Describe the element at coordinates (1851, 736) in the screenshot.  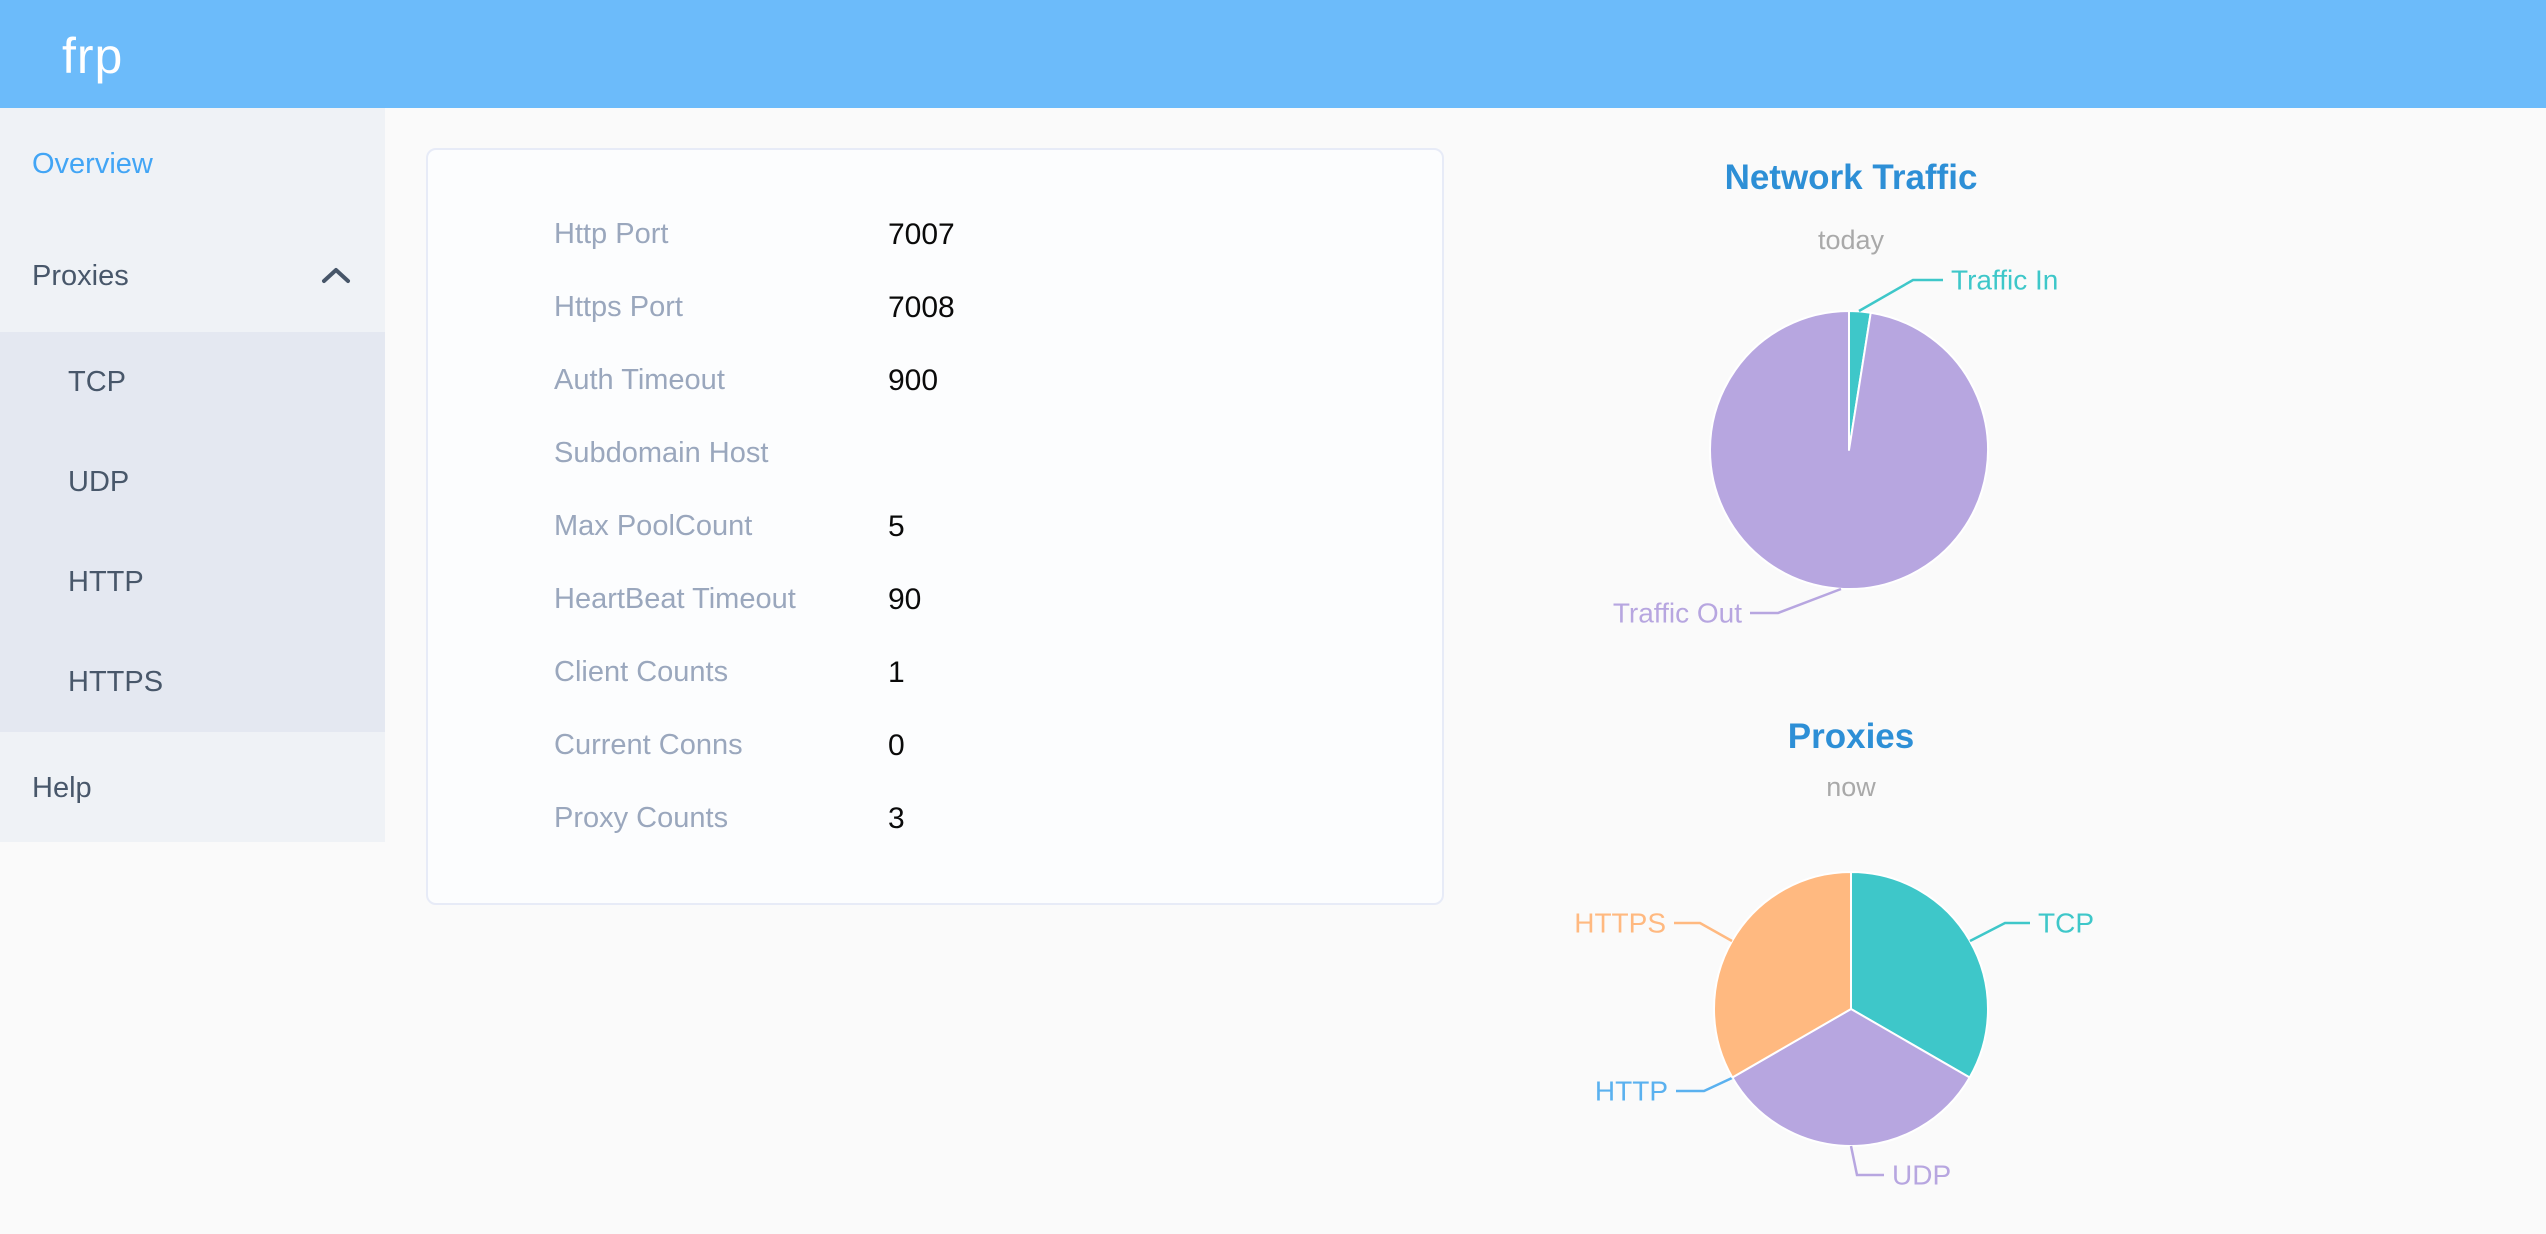
I see `chart-title: Proxies` at that location.